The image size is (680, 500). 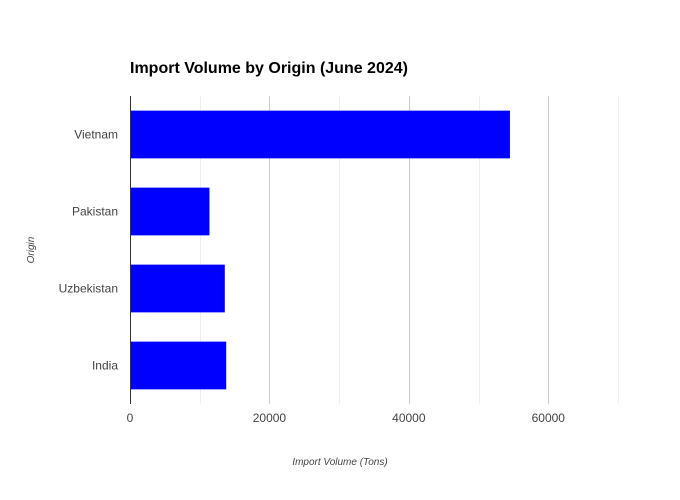 What do you see at coordinates (177, 288) in the screenshot?
I see `bar-uzbekistan` at bounding box center [177, 288].